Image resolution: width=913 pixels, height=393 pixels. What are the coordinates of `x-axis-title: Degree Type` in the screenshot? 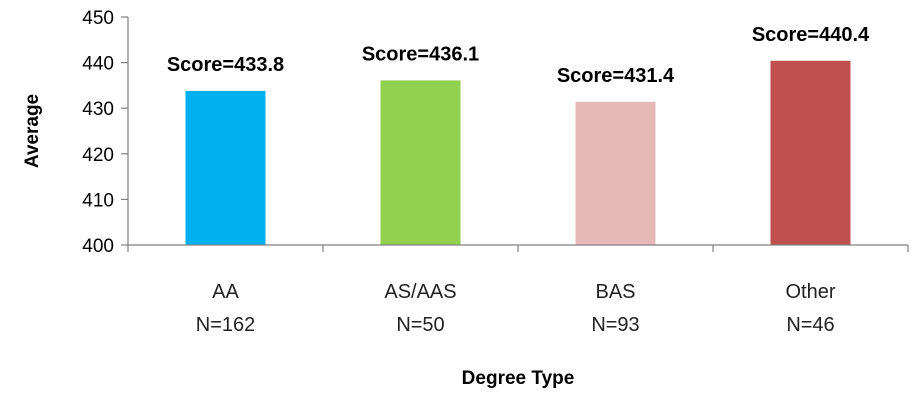 It's located at (518, 378).